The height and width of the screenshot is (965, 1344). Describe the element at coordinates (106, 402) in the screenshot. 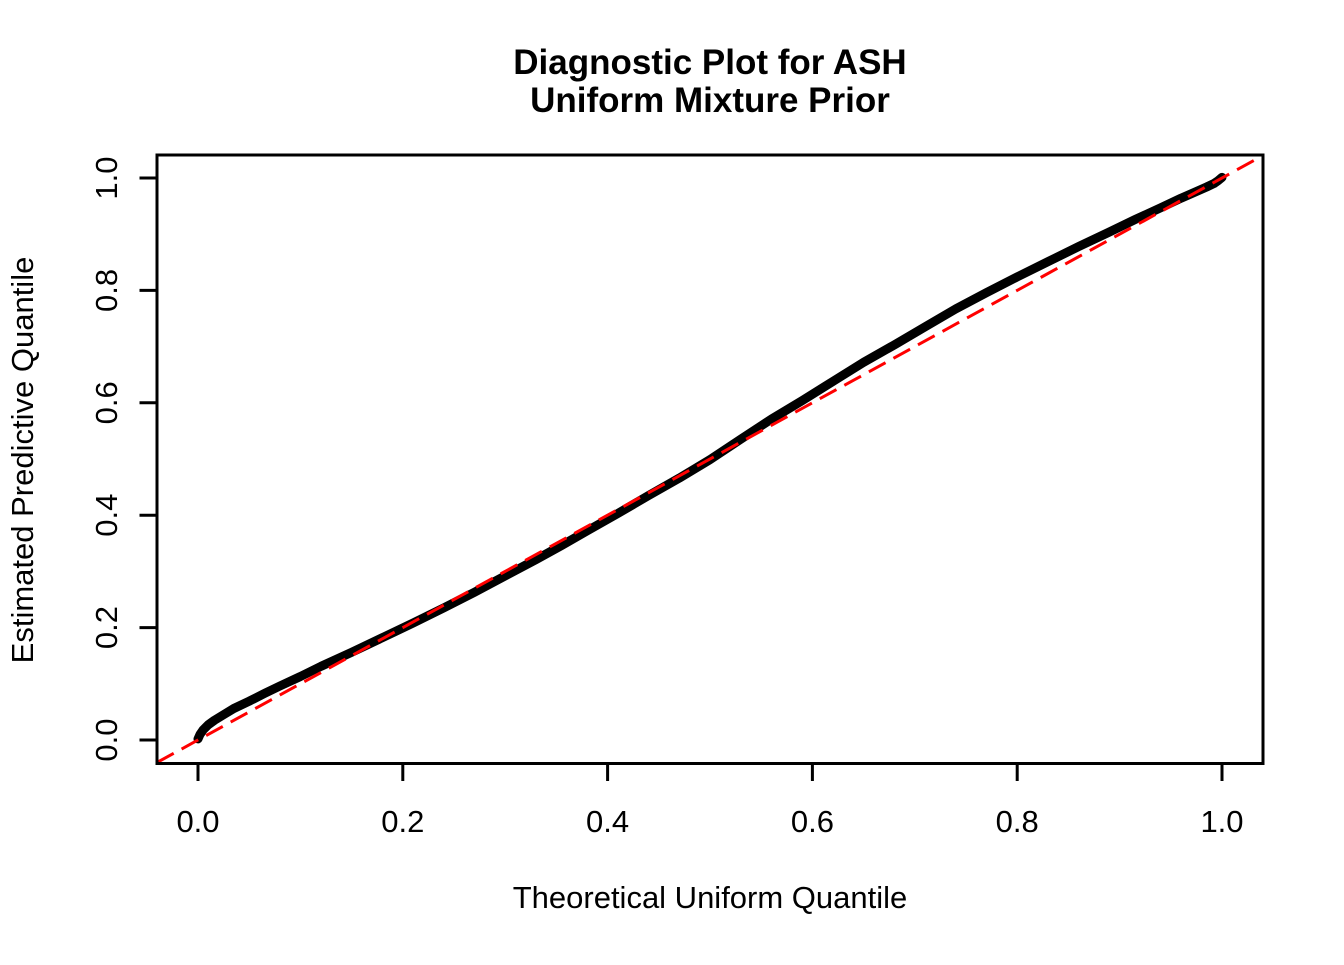

I see `y-tick-label: 0.6` at that location.